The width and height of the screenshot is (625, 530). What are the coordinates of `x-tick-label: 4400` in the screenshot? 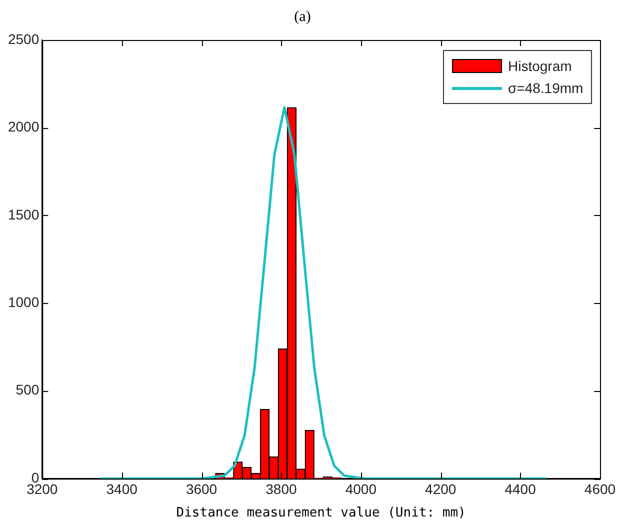 It's located at (520, 488).